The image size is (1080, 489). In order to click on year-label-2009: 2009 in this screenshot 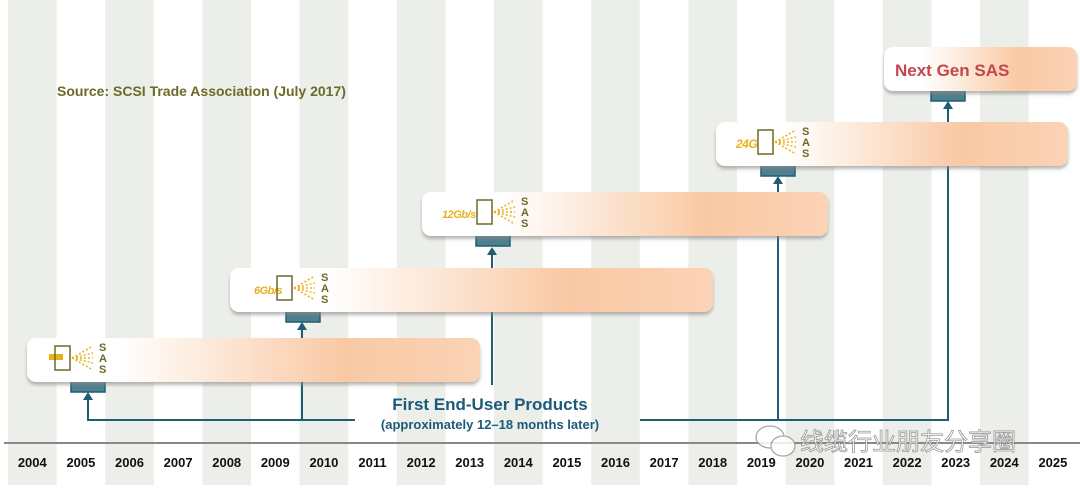, I will do `click(275, 462)`.